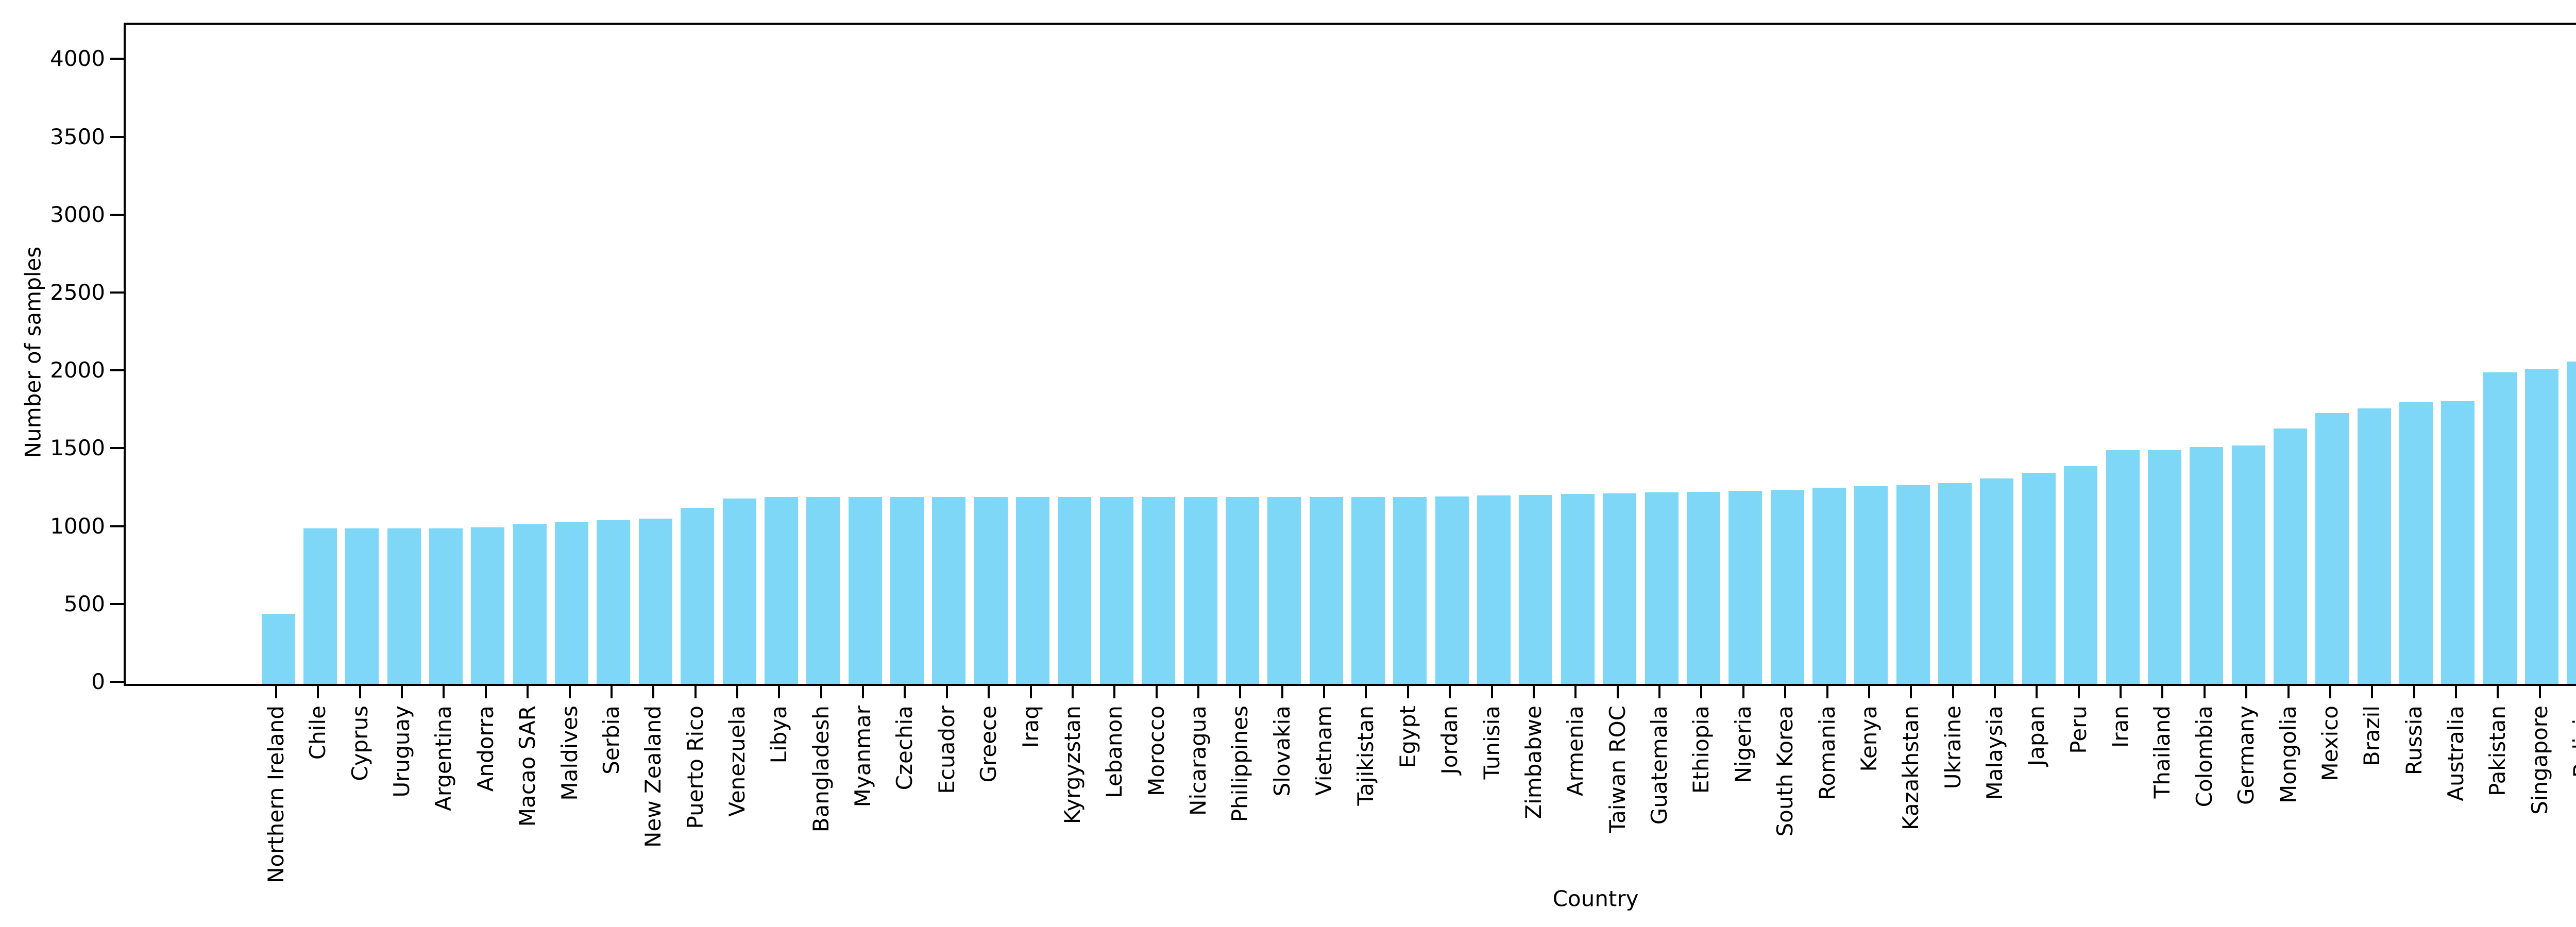 The width and height of the screenshot is (2576, 927). I want to click on bar-australia, so click(2458, 543).